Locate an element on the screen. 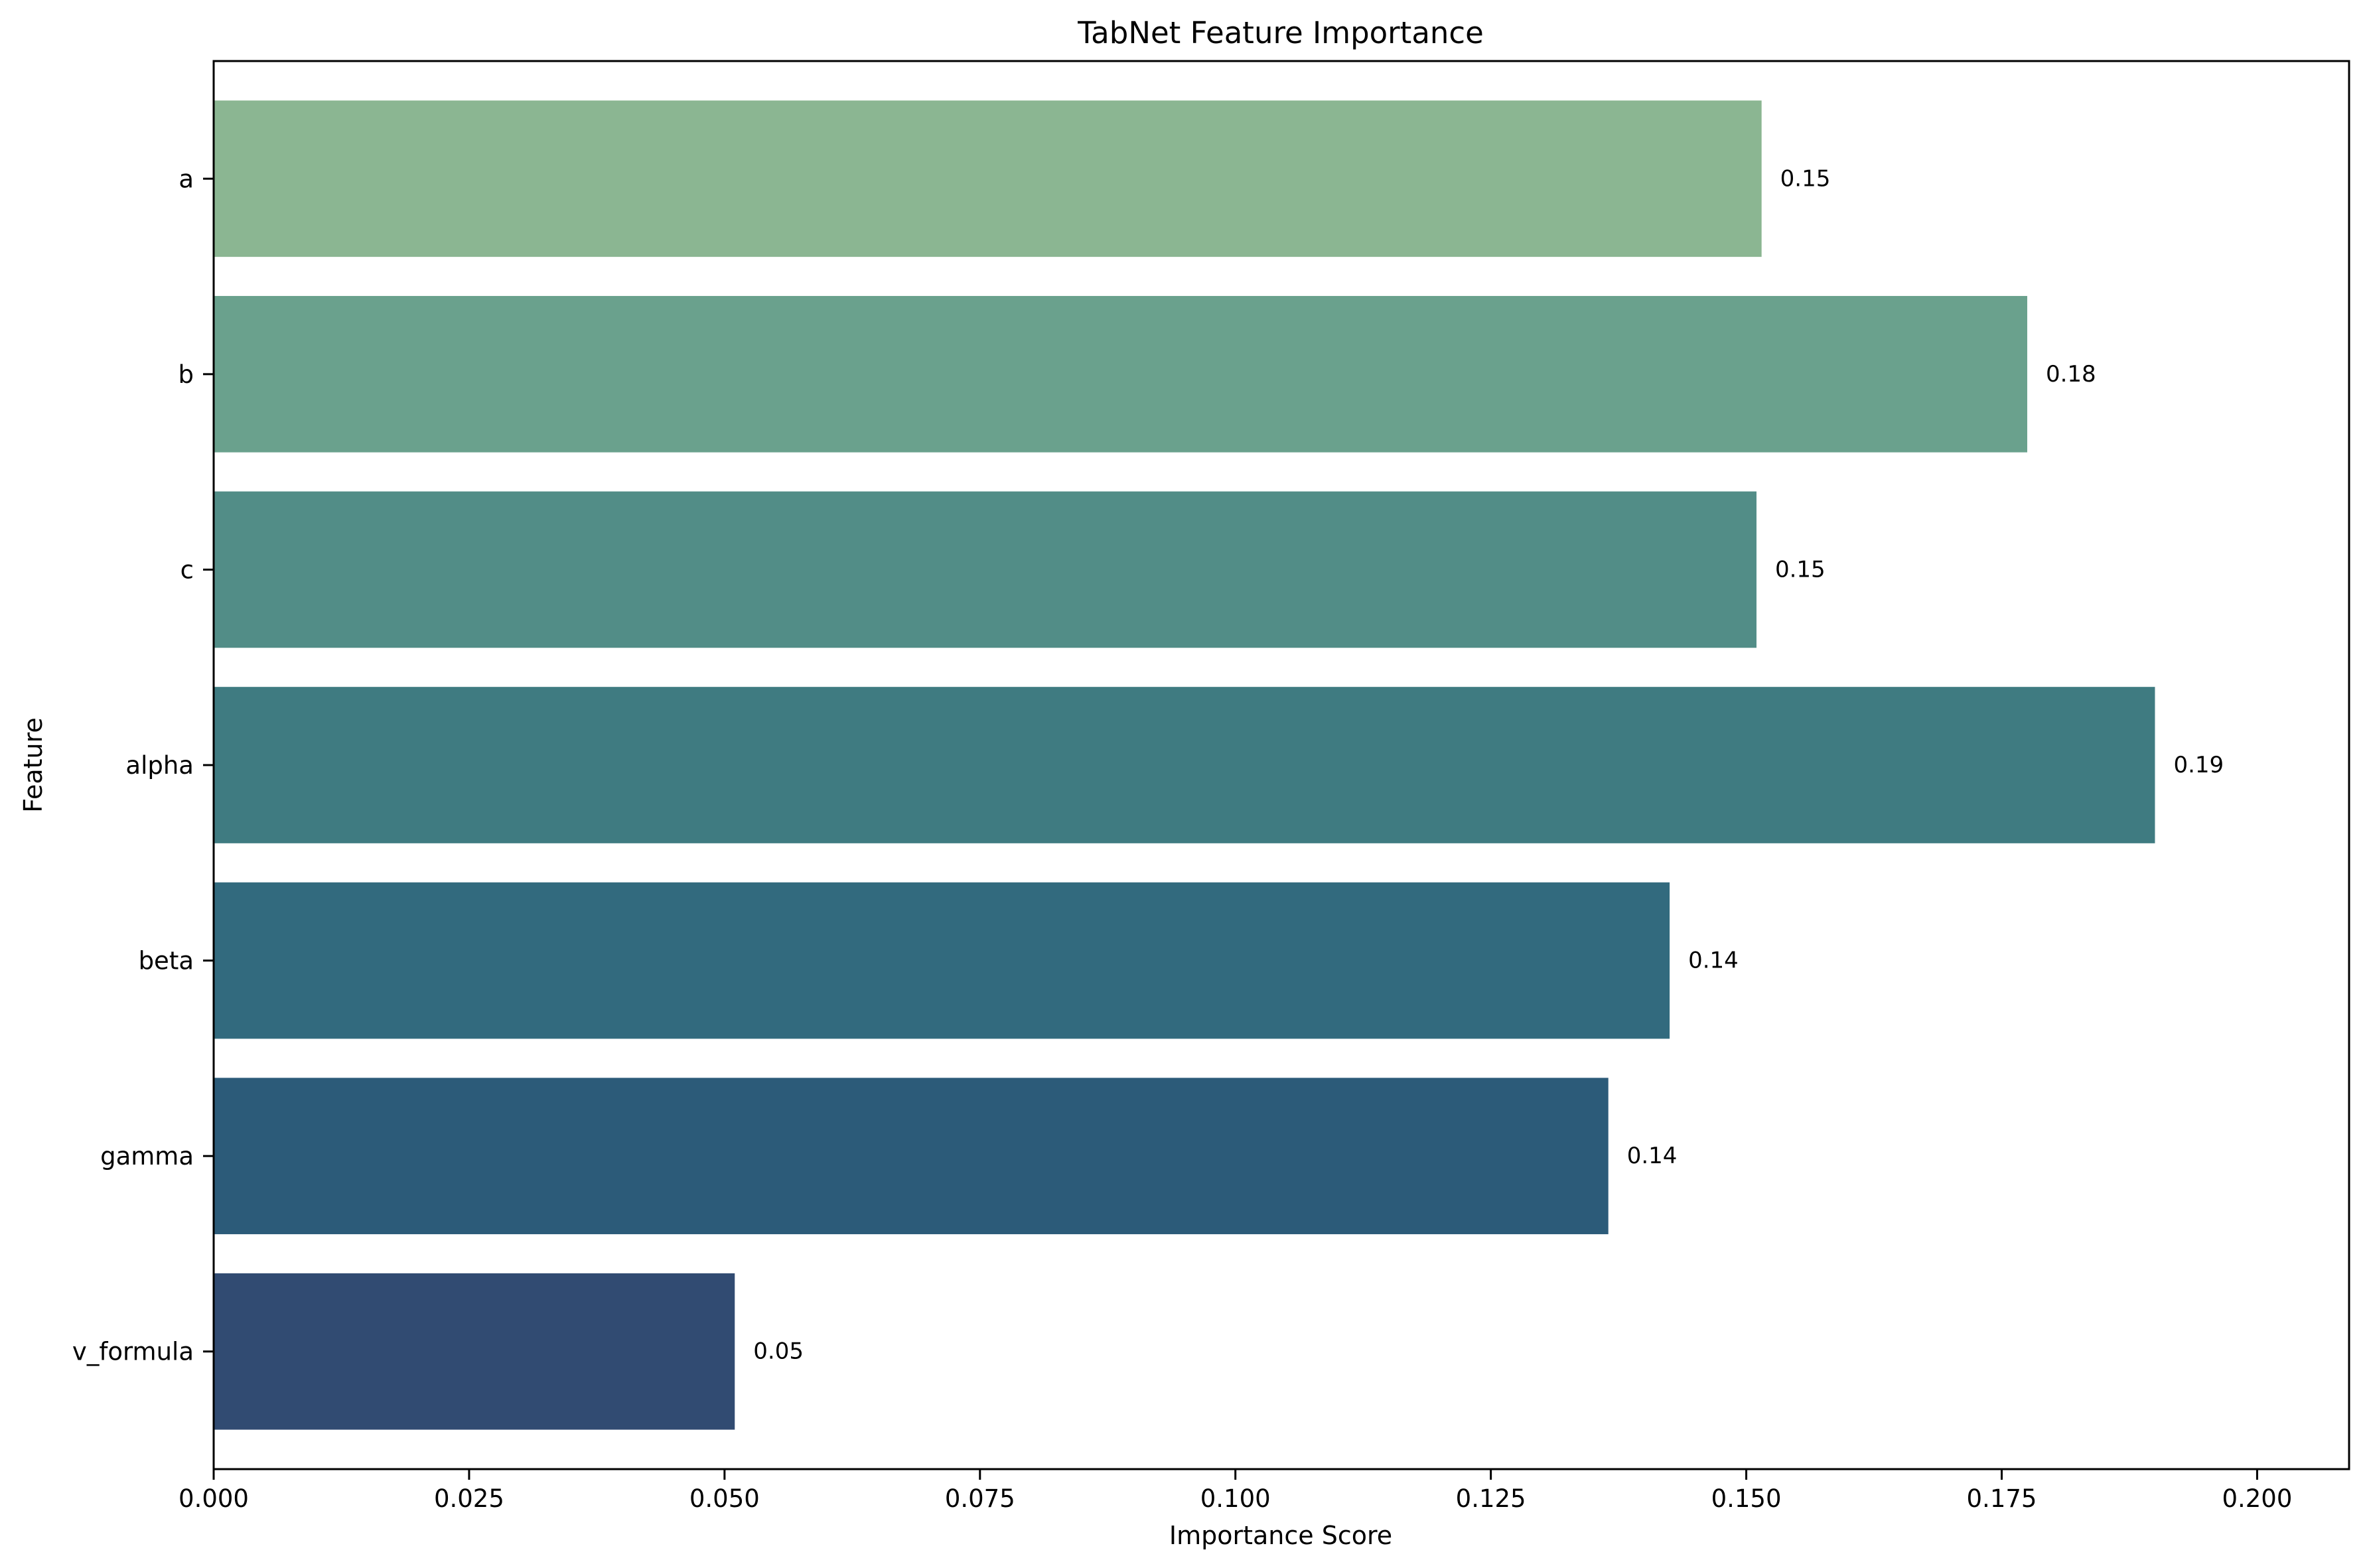  bar-beta is located at coordinates (942, 960).